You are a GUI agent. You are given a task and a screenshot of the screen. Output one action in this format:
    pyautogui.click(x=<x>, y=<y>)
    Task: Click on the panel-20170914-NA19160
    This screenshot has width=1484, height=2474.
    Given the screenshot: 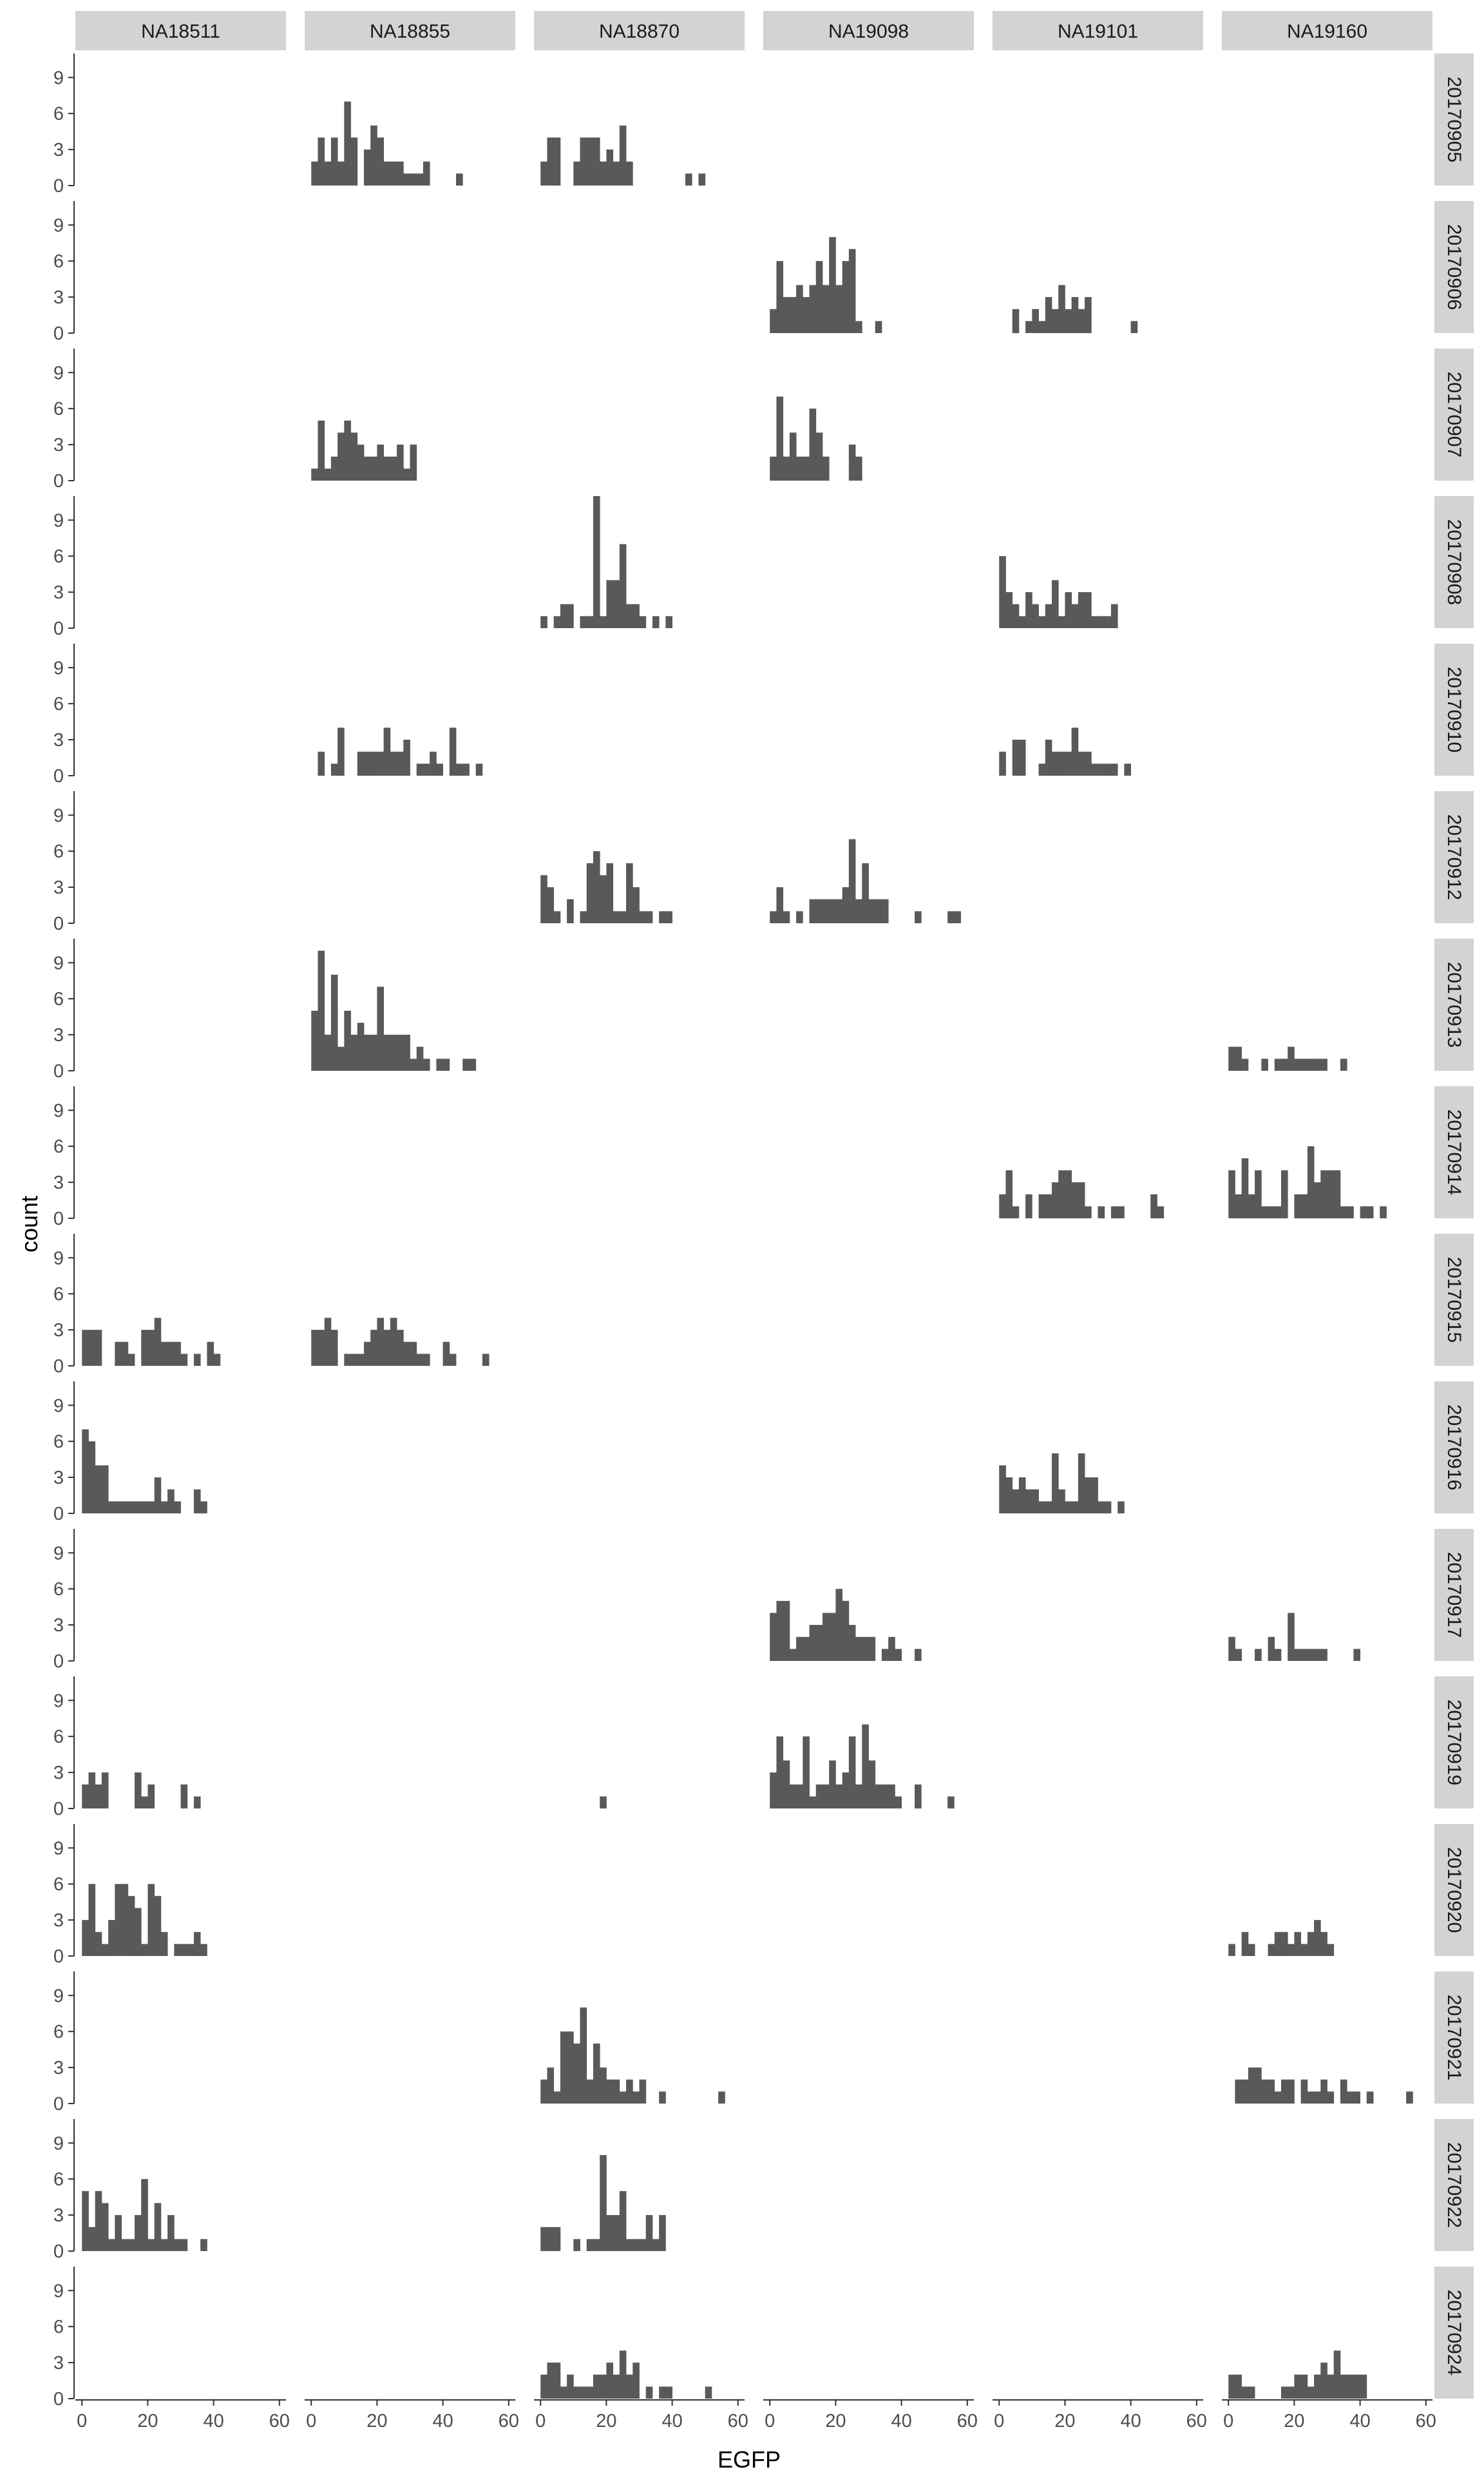 What is the action you would take?
    pyautogui.click(x=1307, y=1182)
    